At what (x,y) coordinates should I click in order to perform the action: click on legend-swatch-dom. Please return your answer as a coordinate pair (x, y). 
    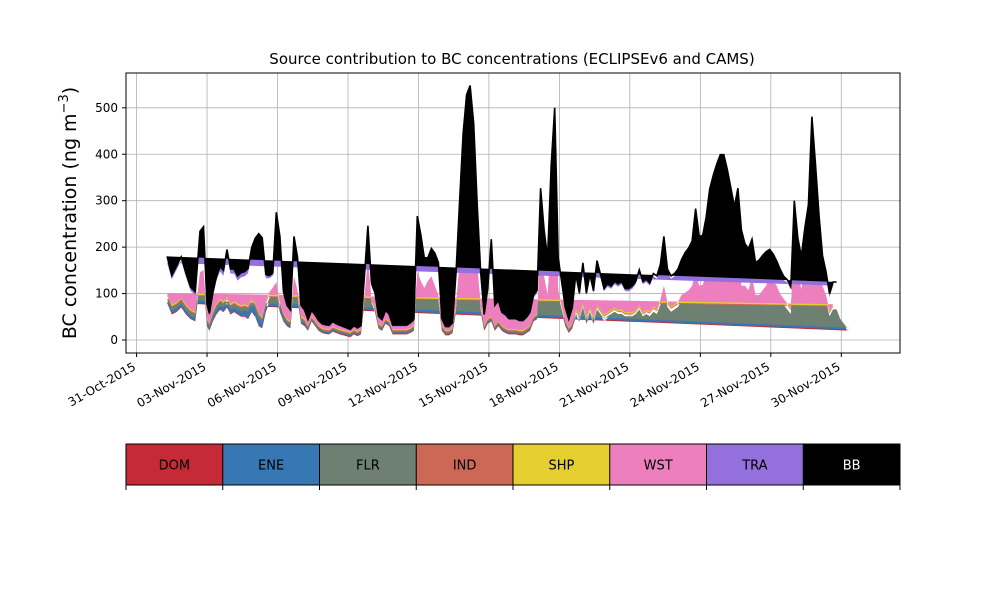
    Looking at the image, I should click on (174, 464).